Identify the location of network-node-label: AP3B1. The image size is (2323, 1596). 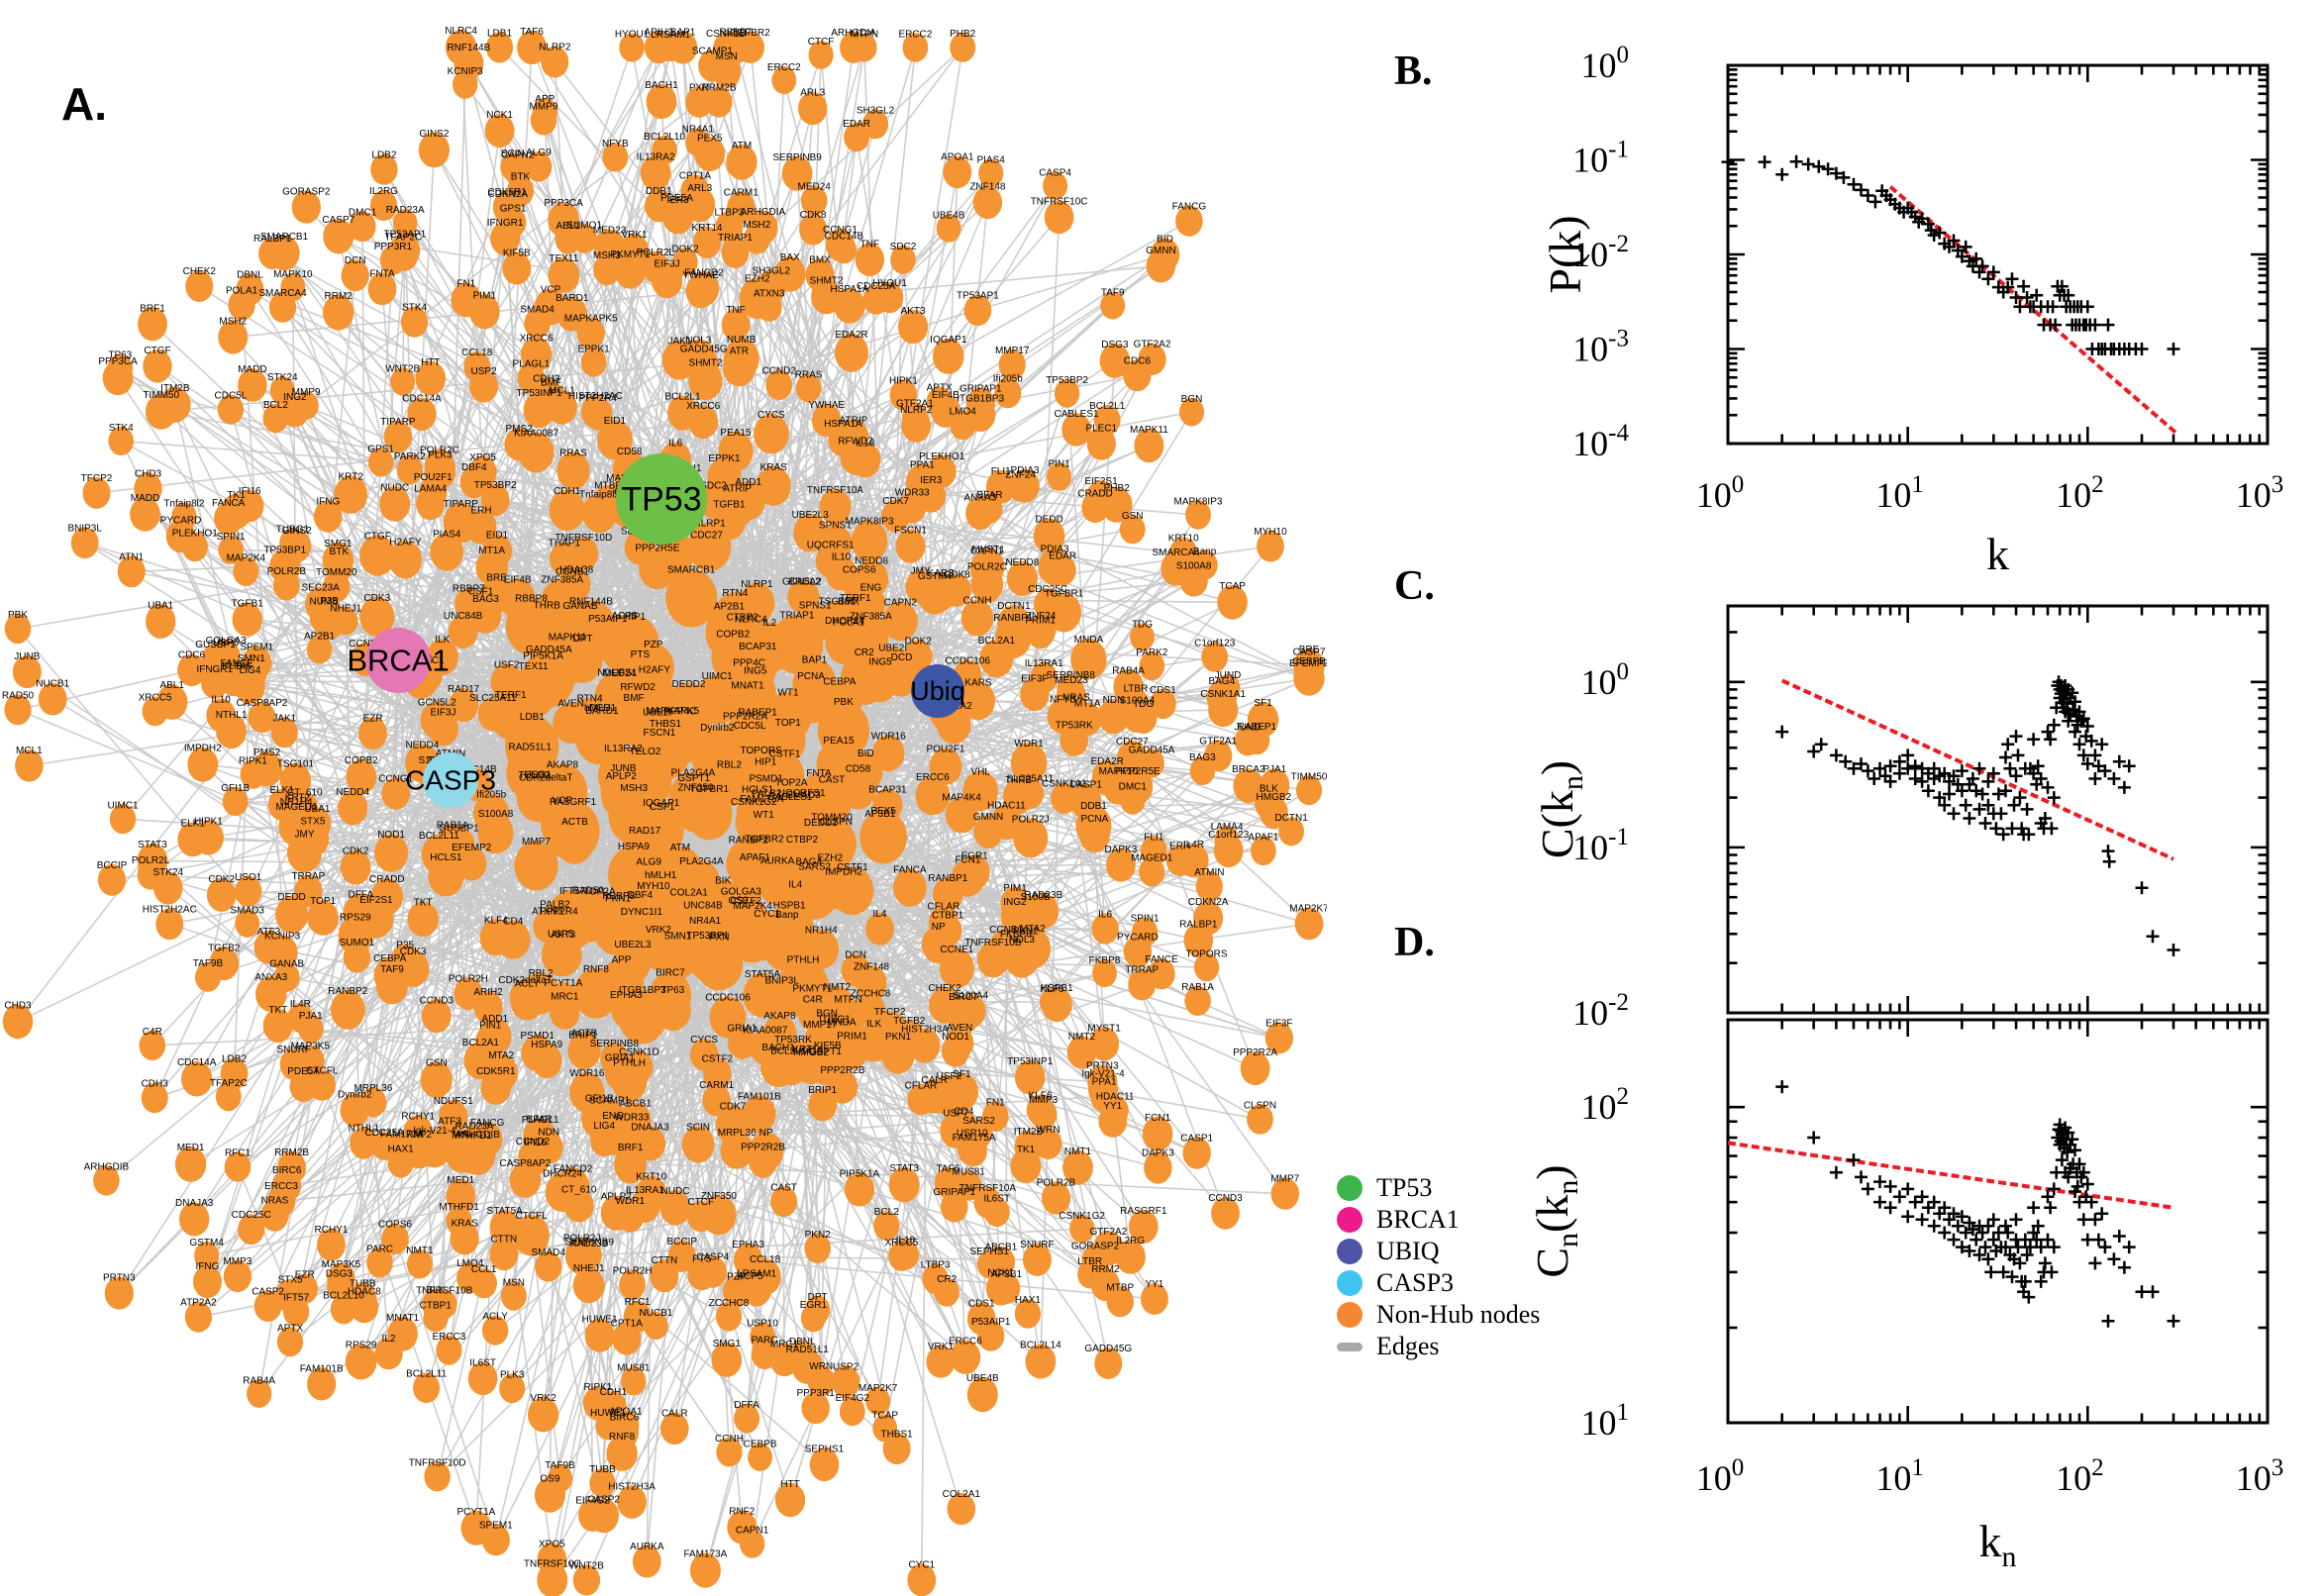
(880, 814).